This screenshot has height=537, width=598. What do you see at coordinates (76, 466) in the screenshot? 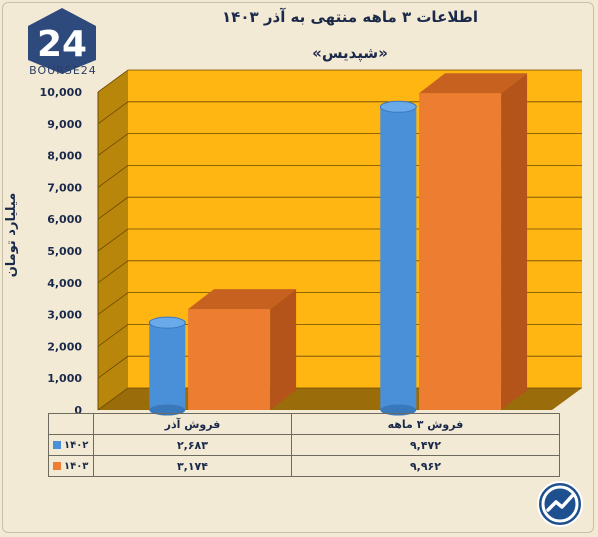
I see `legend-label: ۱۴۰۳` at bounding box center [76, 466].